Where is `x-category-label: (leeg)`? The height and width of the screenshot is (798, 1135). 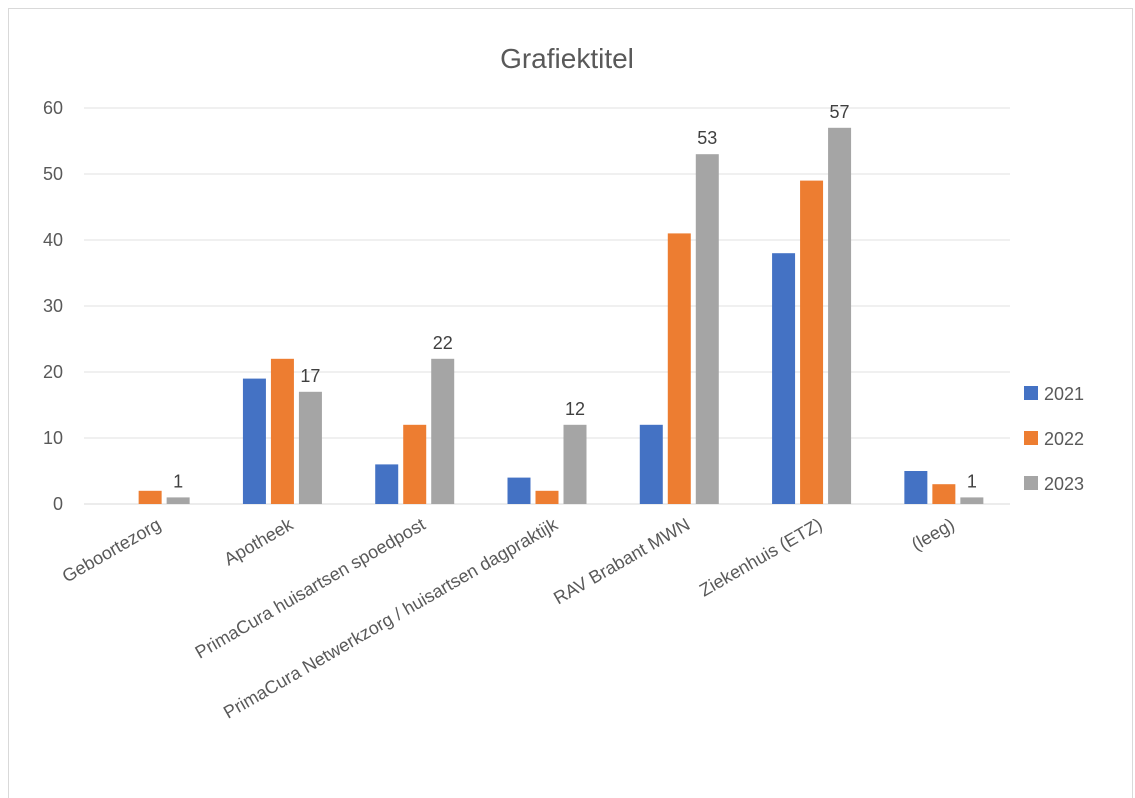 x-category-label: (leeg) is located at coordinates (933, 534).